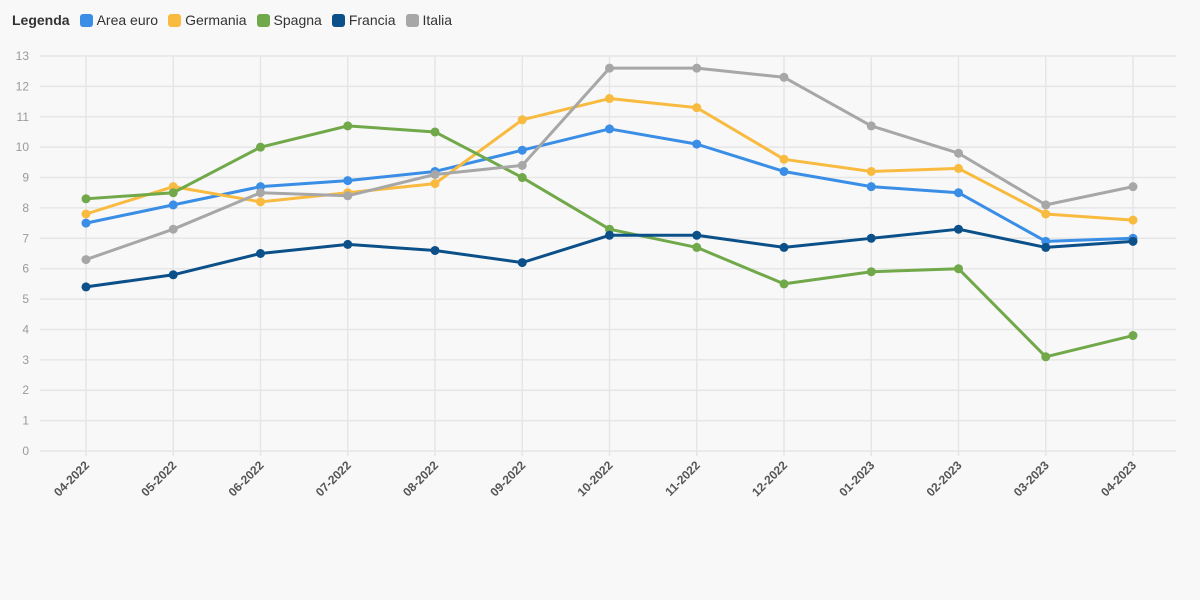  What do you see at coordinates (25, 238) in the screenshot?
I see `y-tick-label-7: 7` at bounding box center [25, 238].